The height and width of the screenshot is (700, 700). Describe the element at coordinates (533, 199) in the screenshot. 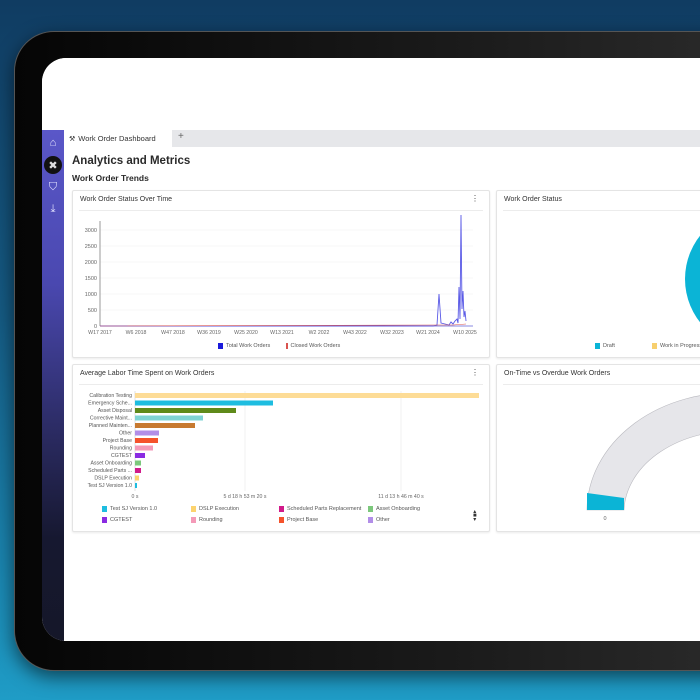

I see `card-title: Work Order Status` at that location.